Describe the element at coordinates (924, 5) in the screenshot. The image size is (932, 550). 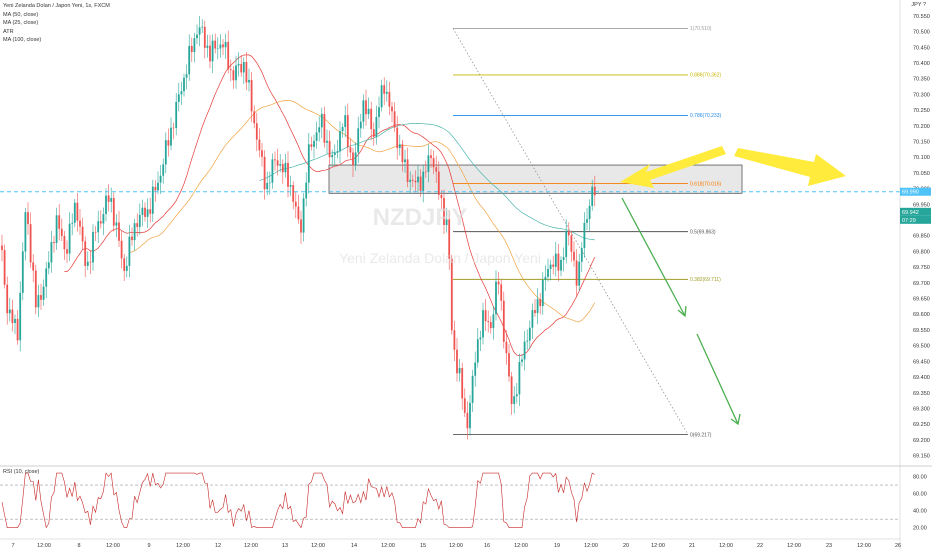
I see `help-icon: ?` at that location.